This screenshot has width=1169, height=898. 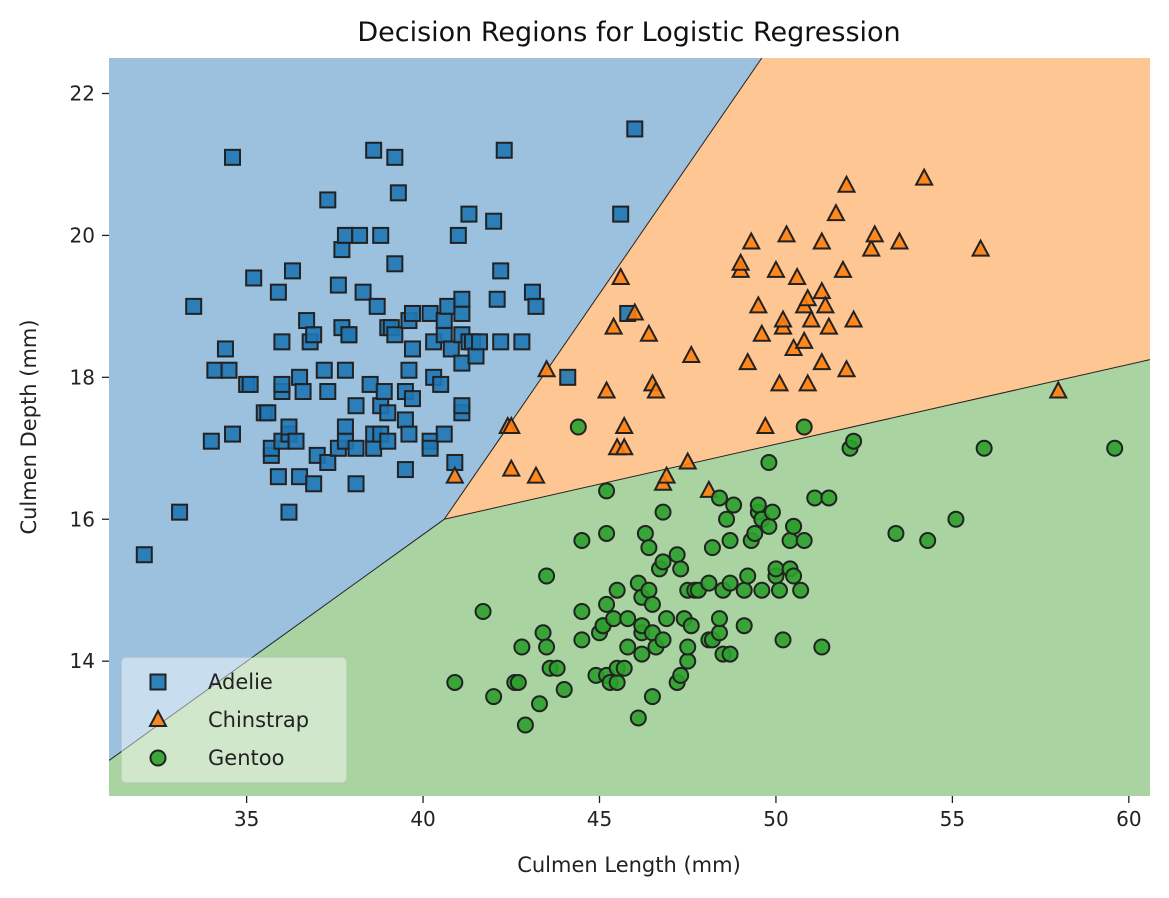 What do you see at coordinates (82, 519) in the screenshot?
I see `y-tick-label: 16` at bounding box center [82, 519].